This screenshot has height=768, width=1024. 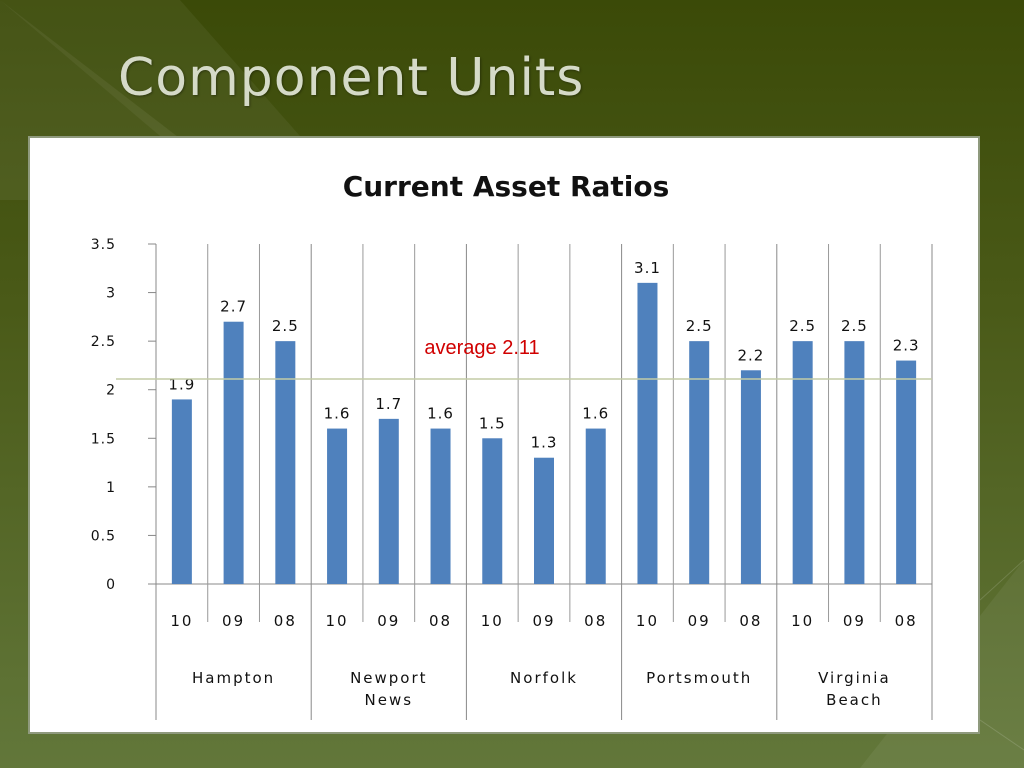 What do you see at coordinates (506, 186) in the screenshot?
I see `chart-title: Current Asset Ratios` at bounding box center [506, 186].